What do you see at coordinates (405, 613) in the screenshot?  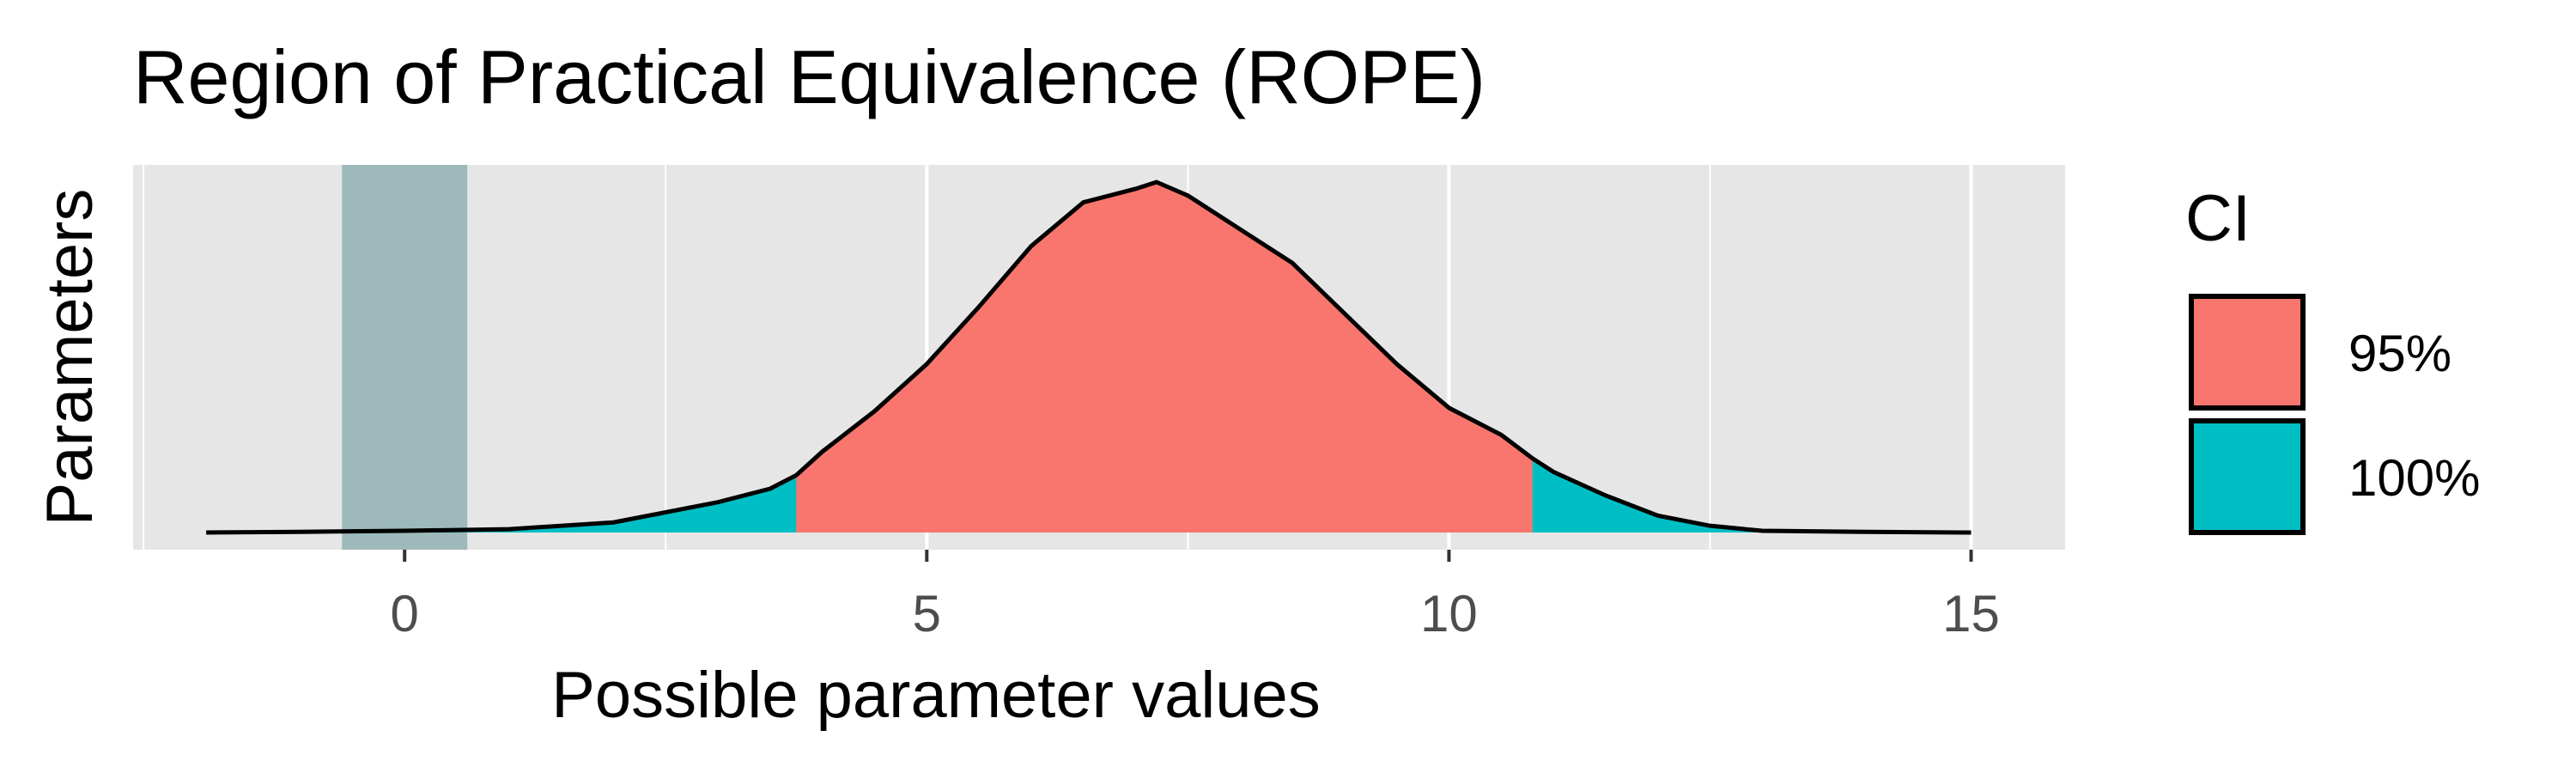 I see `x-tick-label: 0` at bounding box center [405, 613].